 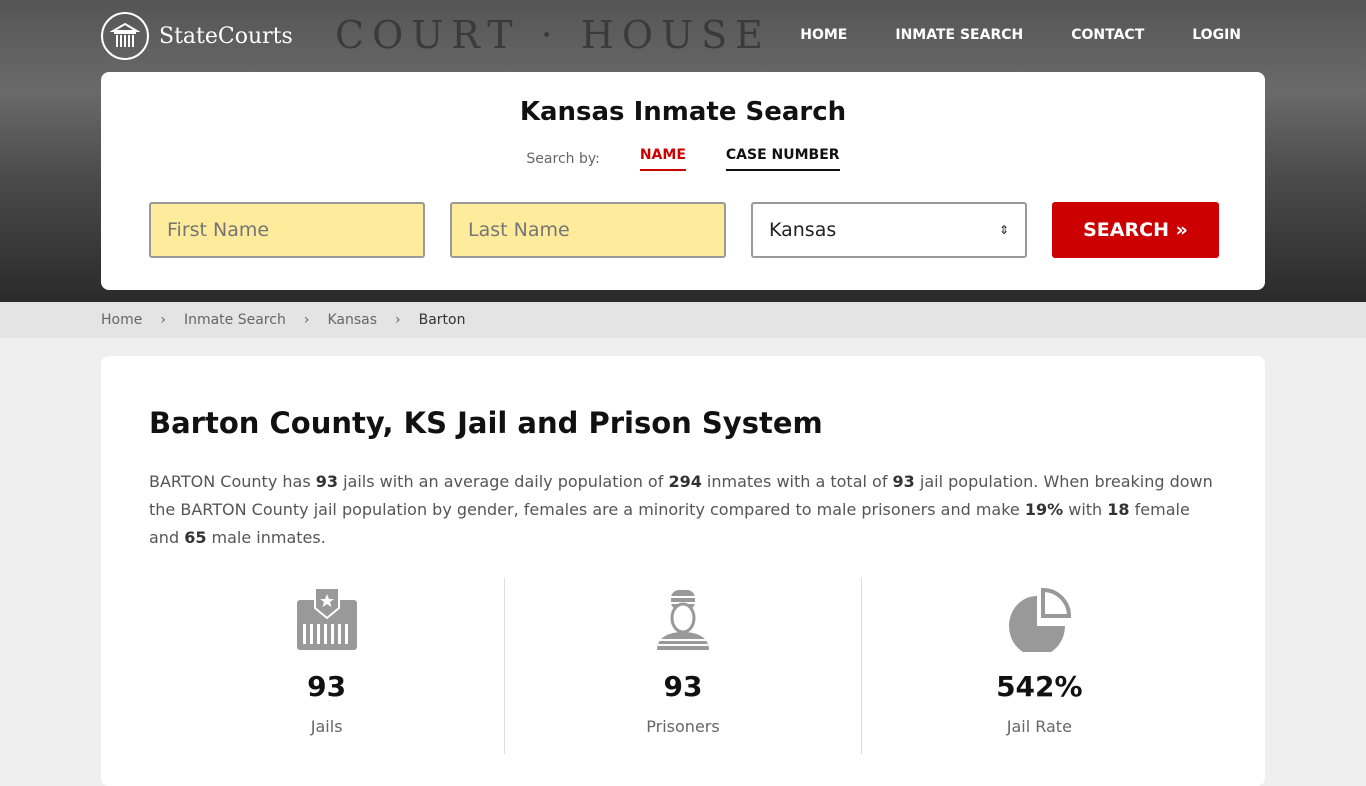 What do you see at coordinates (1039, 666) in the screenshot?
I see `stat-jail-rate: 542% Jail Rate` at bounding box center [1039, 666].